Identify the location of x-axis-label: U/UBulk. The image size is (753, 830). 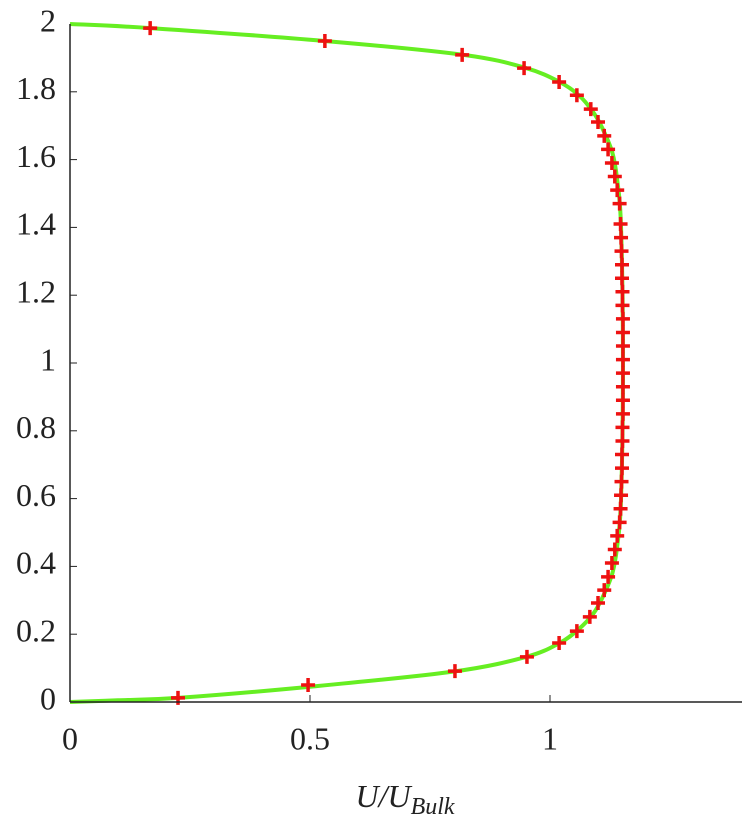
(404, 798).